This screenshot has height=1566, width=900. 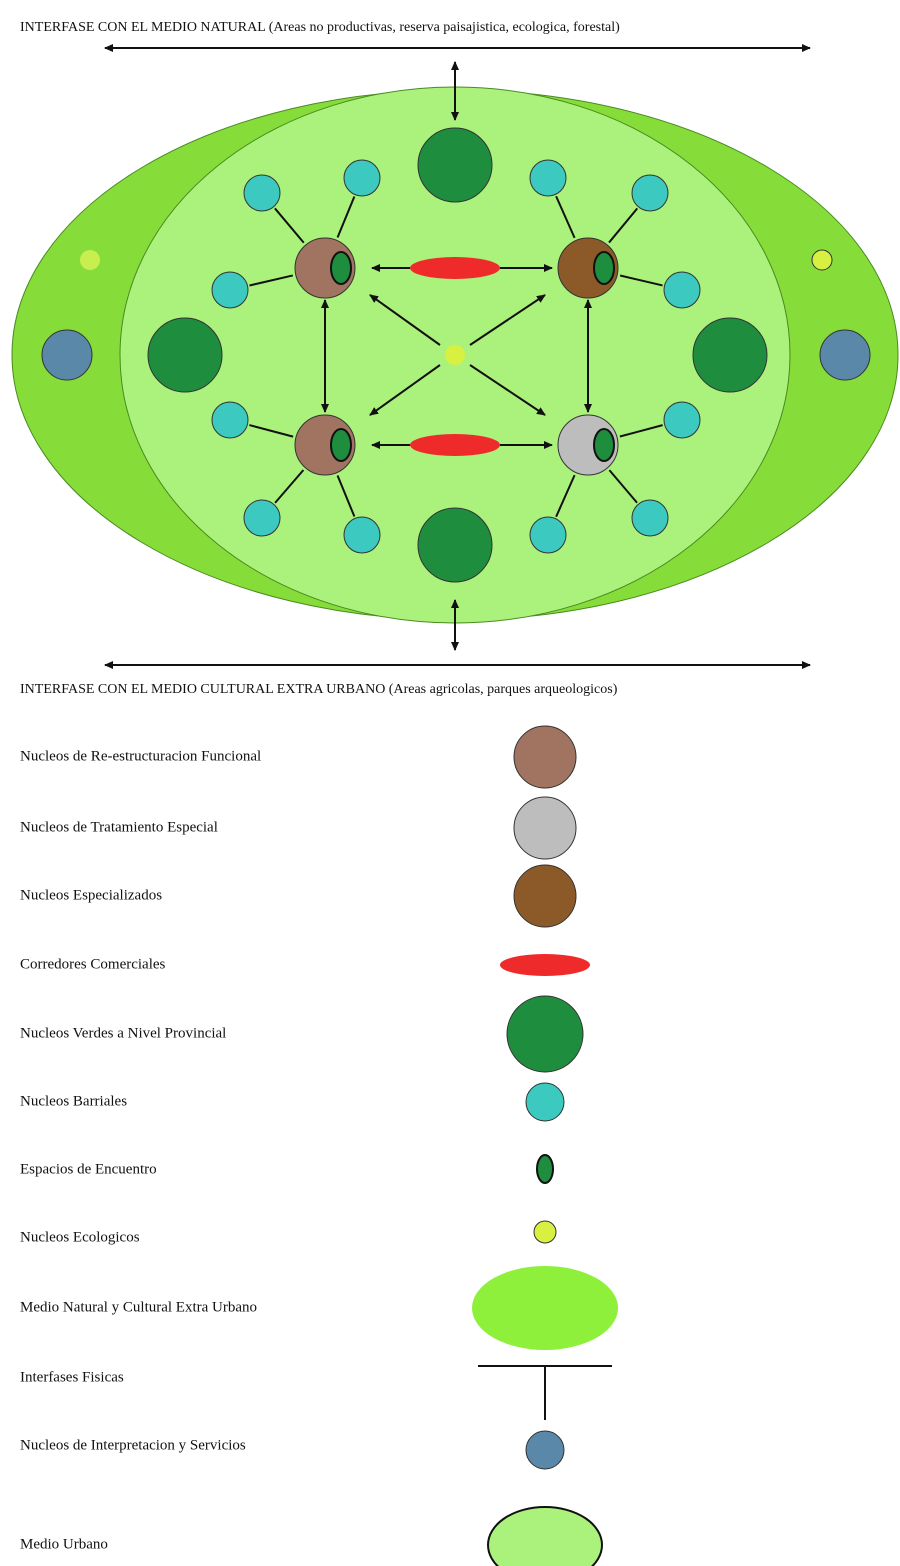 What do you see at coordinates (72, 1377) in the screenshot?
I see `legend-label: Interfases Fisicas` at bounding box center [72, 1377].